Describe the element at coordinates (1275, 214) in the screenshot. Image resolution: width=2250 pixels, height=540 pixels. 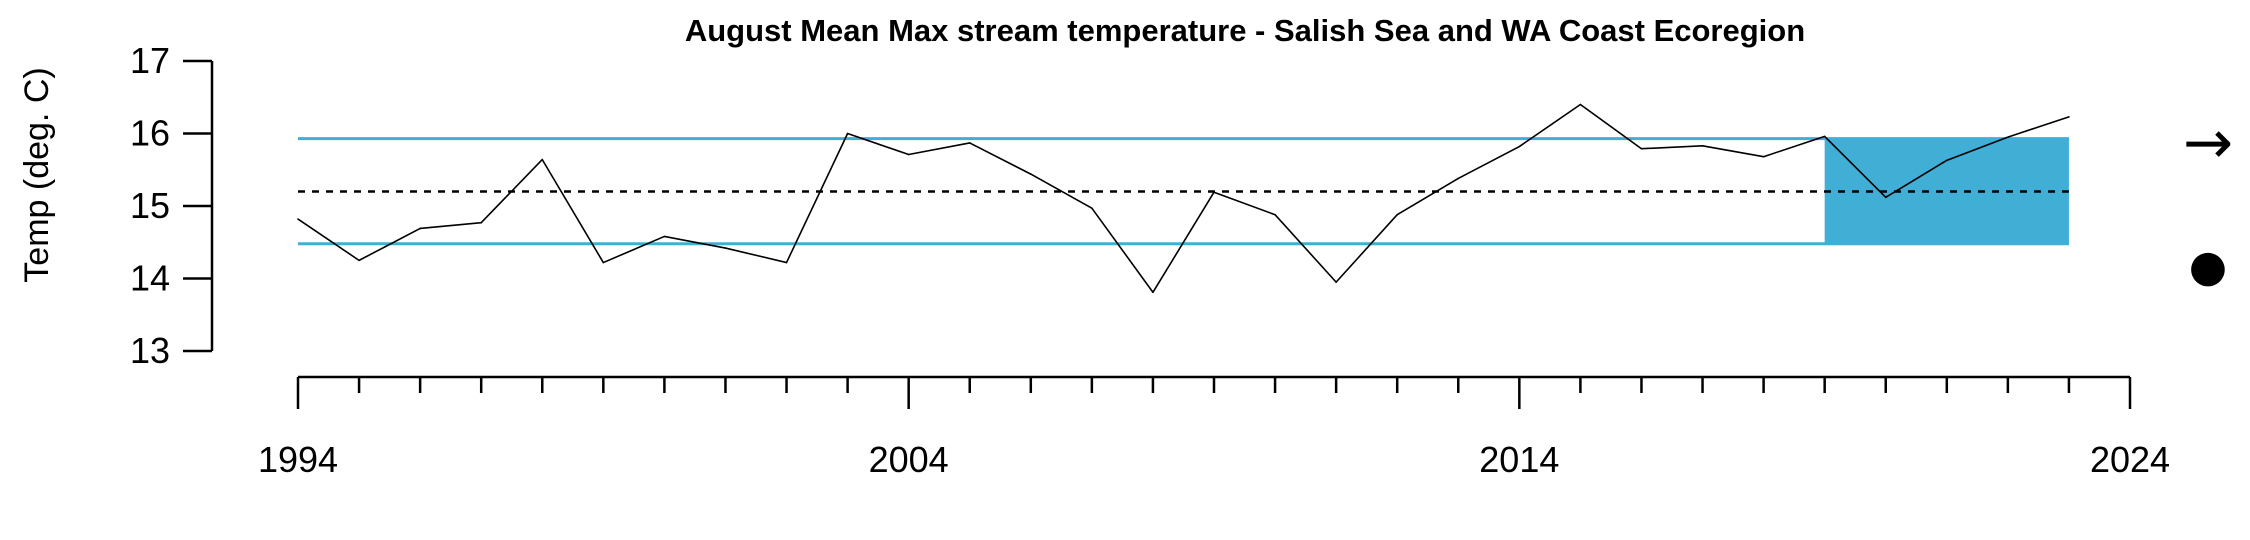
I see `data-point-2010` at that location.